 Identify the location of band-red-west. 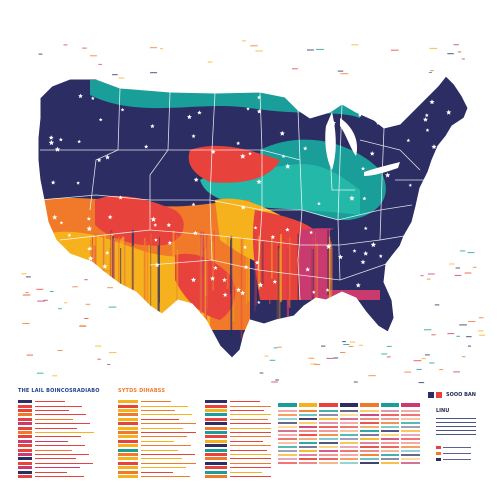
(139, 220).